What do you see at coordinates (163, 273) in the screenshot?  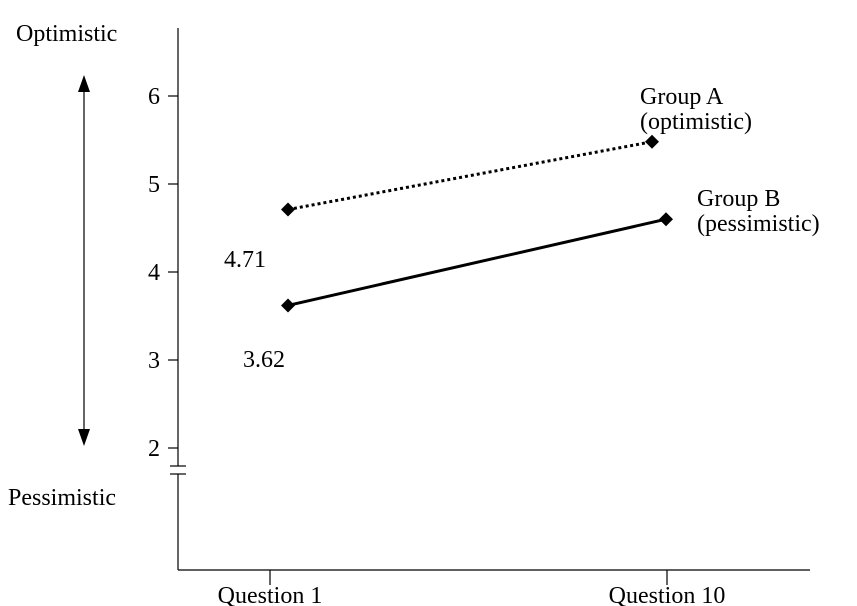 I see `y-ticks: 6 5 4 3 2` at bounding box center [163, 273].